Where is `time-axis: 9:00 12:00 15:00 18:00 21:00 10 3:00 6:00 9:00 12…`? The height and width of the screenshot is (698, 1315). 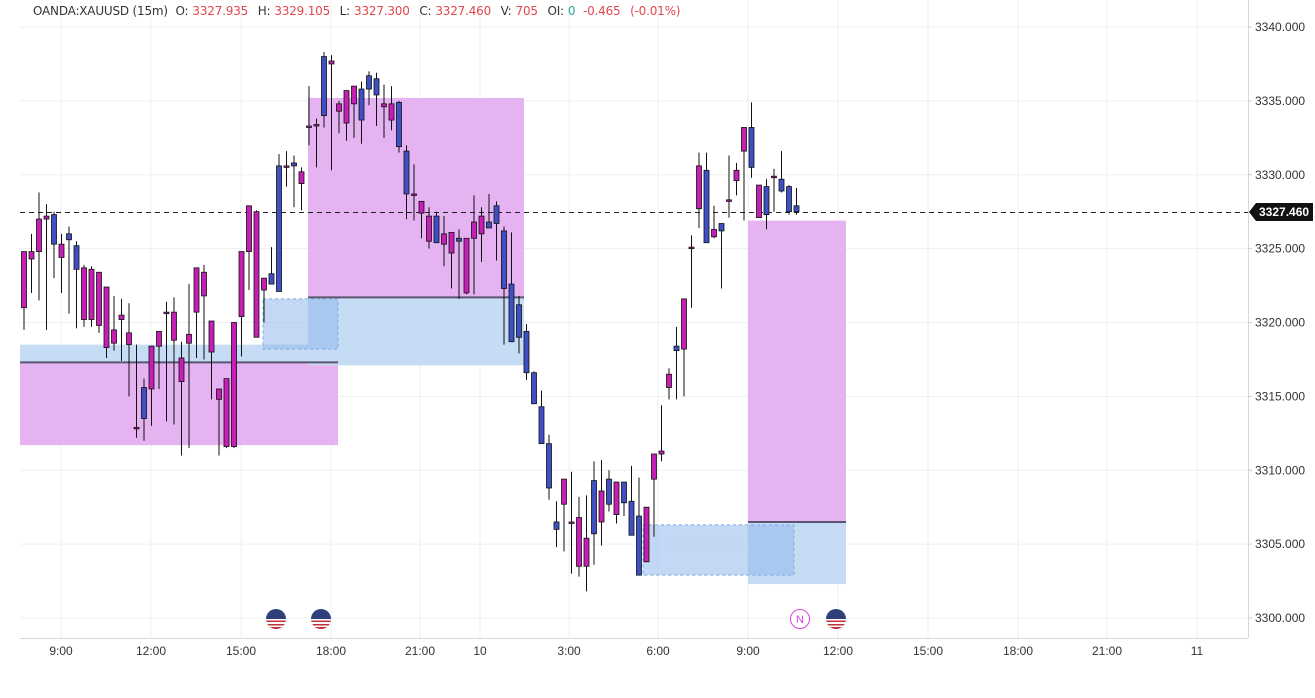
time-axis: 9:00 12:00 15:00 18:00 21:00 10 3:00 6:00 9:00 12… is located at coordinates (626, 651).